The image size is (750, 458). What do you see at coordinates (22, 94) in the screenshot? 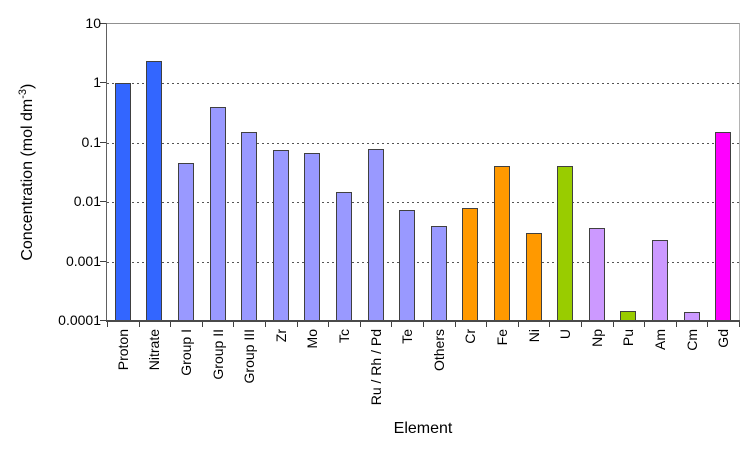
I see `y-axis-title-superscript: -3` at bounding box center [22, 94].